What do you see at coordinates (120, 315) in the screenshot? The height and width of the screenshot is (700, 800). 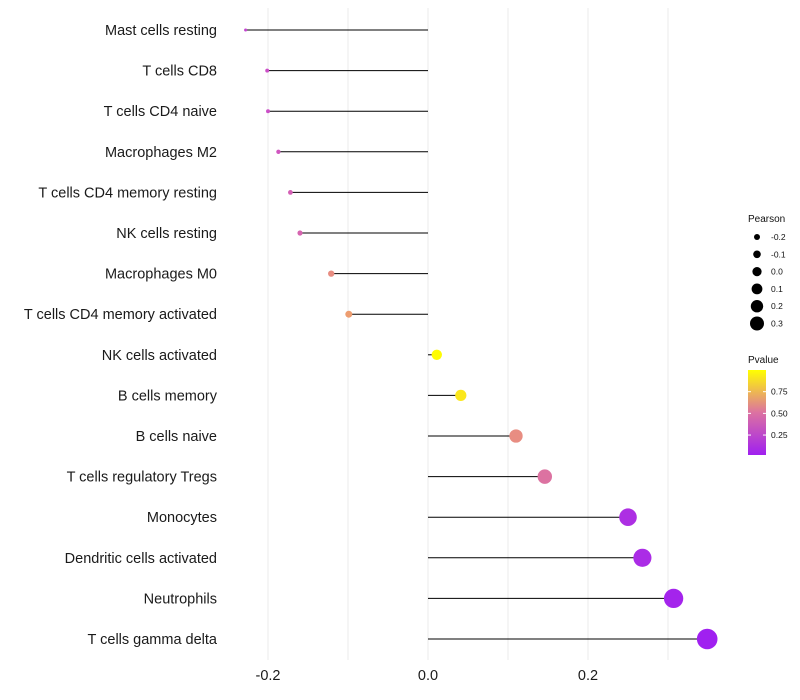 I see `category-label: T cells CD4 memory activated` at bounding box center [120, 315].